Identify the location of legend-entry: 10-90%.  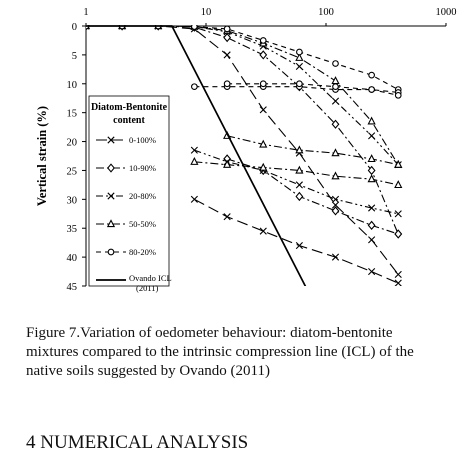
(126, 168).